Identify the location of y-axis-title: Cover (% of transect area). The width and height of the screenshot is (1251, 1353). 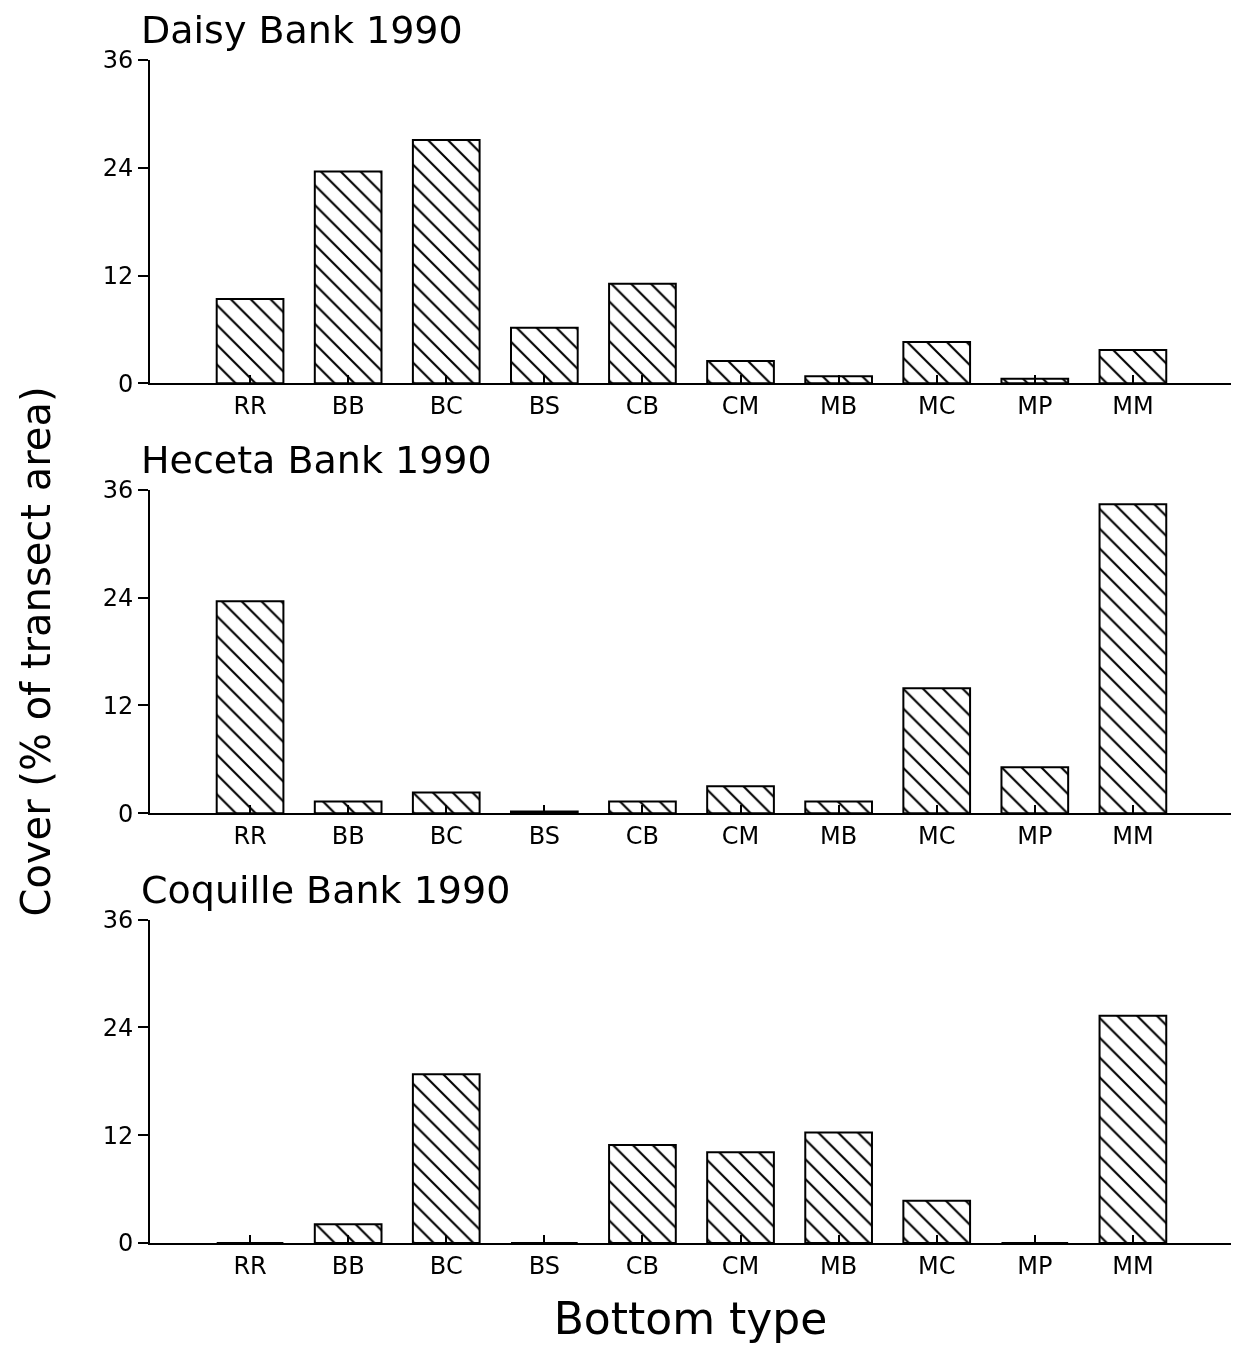
(35, 651).